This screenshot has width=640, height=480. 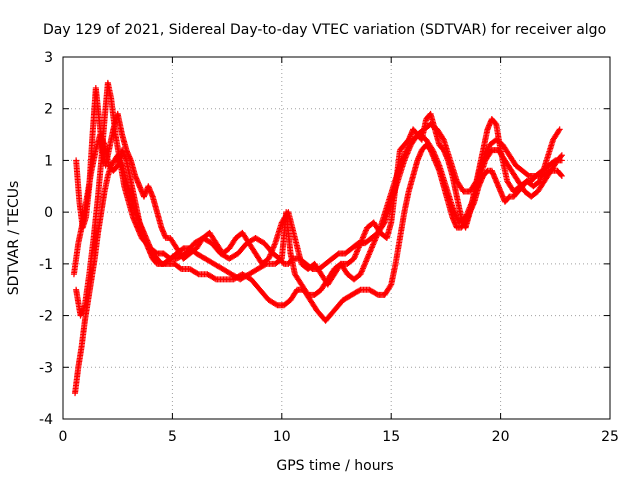 What do you see at coordinates (391, 437) in the screenshot?
I see `x-tick-label: 15` at bounding box center [391, 437].